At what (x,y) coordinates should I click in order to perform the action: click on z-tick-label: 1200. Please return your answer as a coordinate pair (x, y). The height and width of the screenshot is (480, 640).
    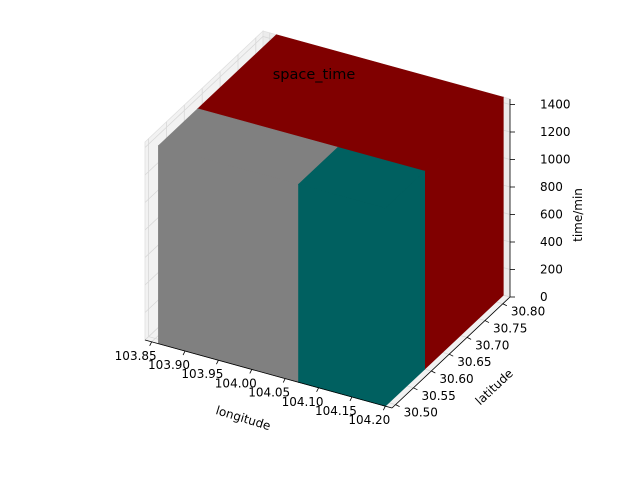
    Looking at the image, I should click on (555, 132).